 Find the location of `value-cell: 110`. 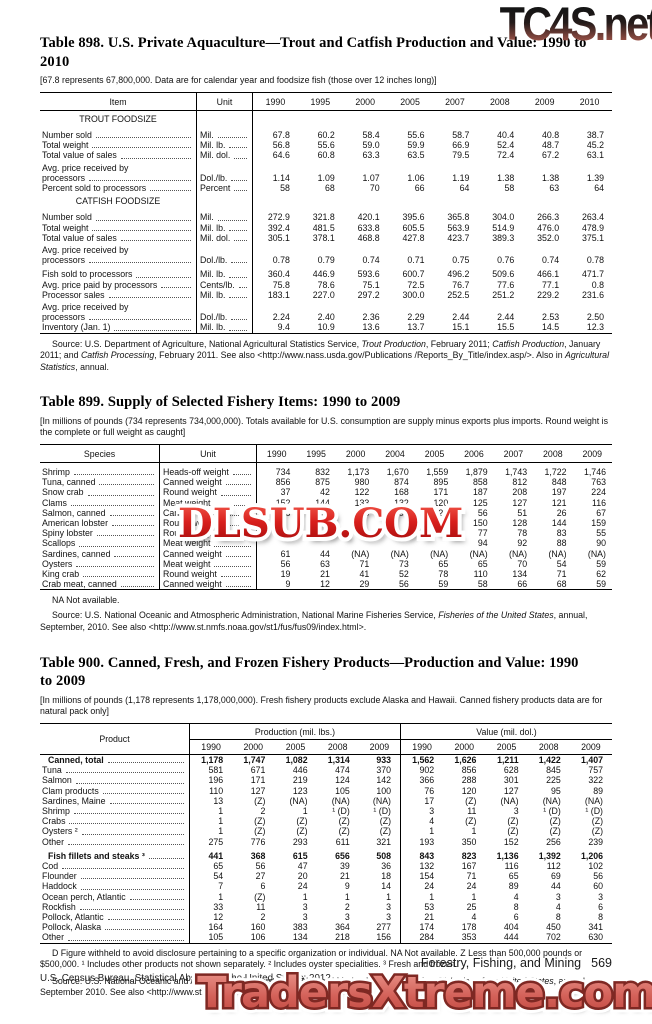

value-cell: 110 is located at coordinates (480, 574).